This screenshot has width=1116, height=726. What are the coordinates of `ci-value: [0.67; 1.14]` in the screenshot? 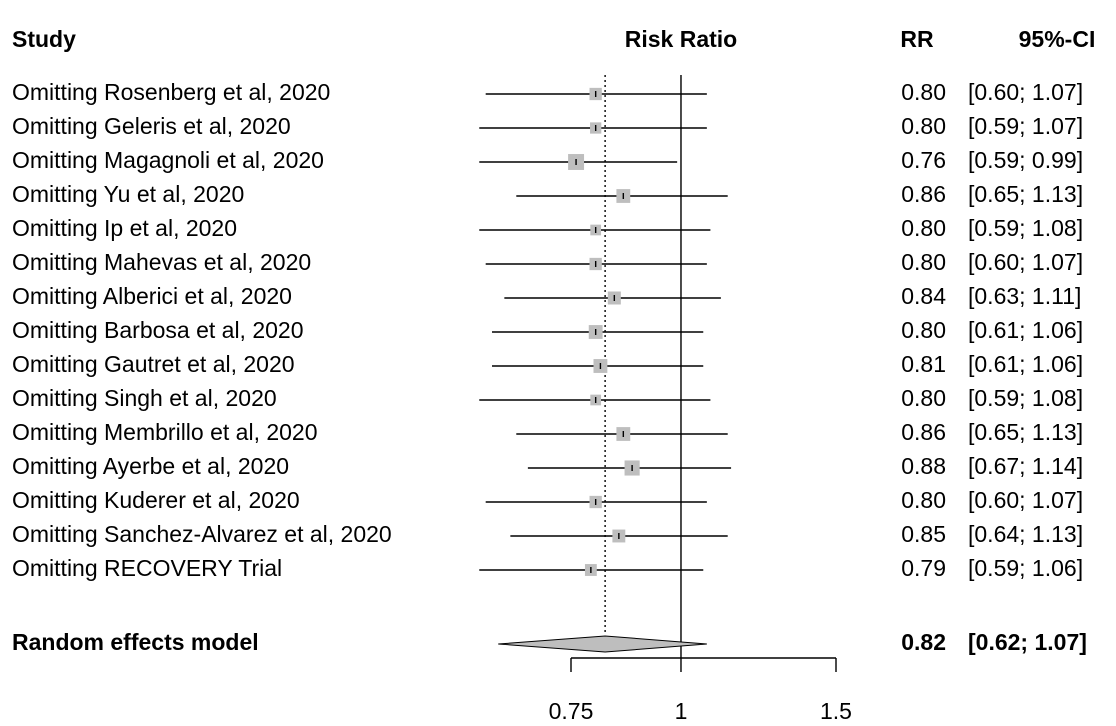 It's located at (1025, 466).